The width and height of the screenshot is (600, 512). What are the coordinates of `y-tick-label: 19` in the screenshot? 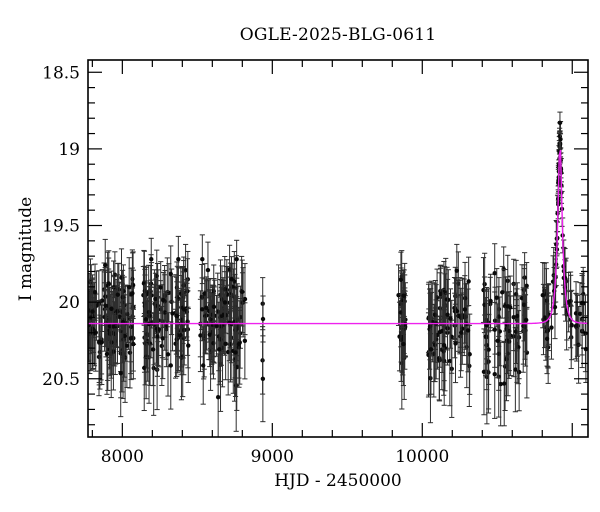 It's located at (69, 150).